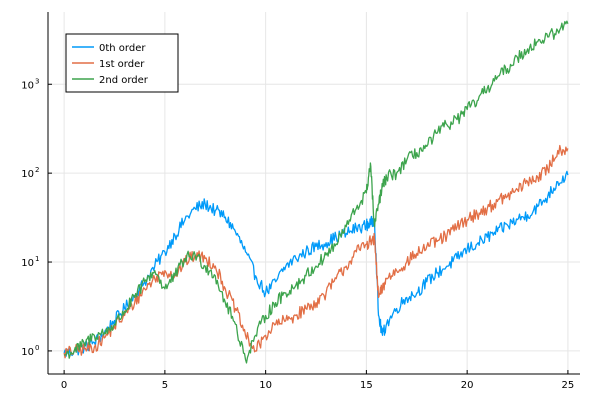 The width and height of the screenshot is (600, 404). I want to click on y-tick-exponent: 2, so click(37, 170).